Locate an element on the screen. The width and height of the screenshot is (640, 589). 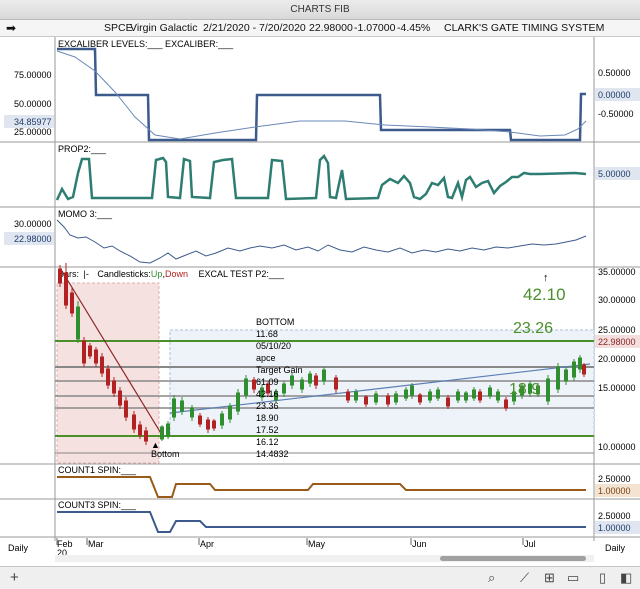
price-right-value-box is located at coordinates (617, 341).